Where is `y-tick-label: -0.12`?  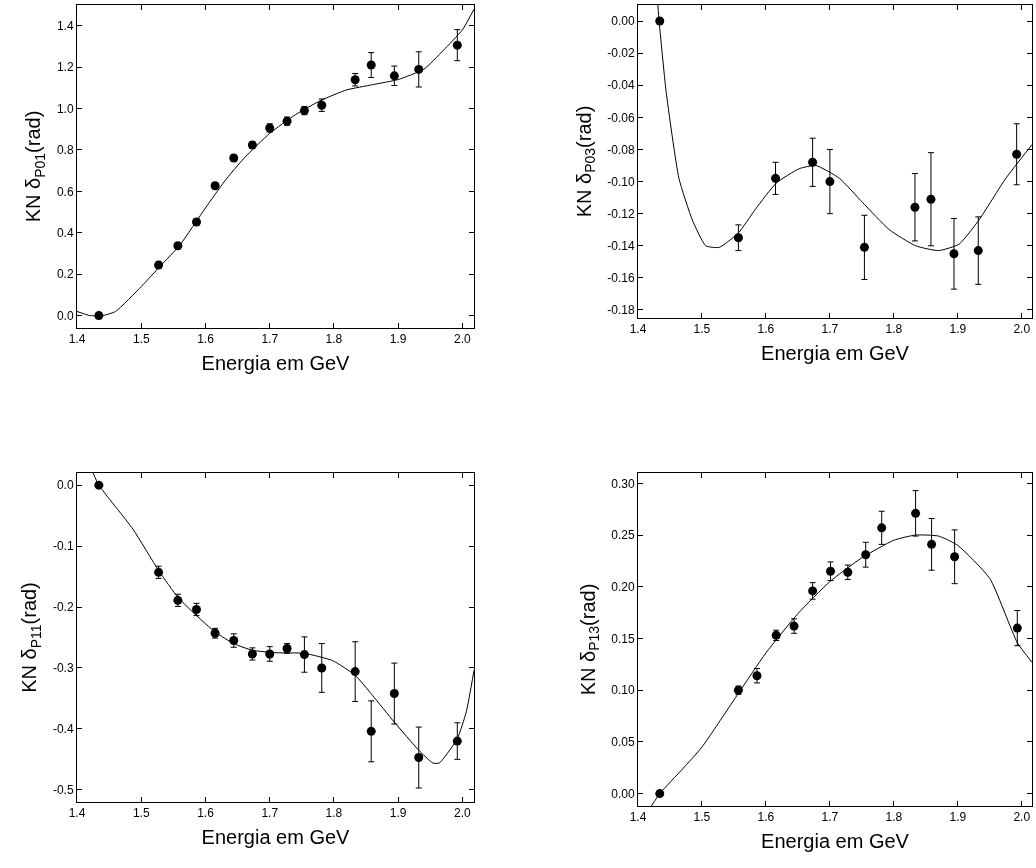
y-tick-label: -0.12 is located at coordinates (621, 213).